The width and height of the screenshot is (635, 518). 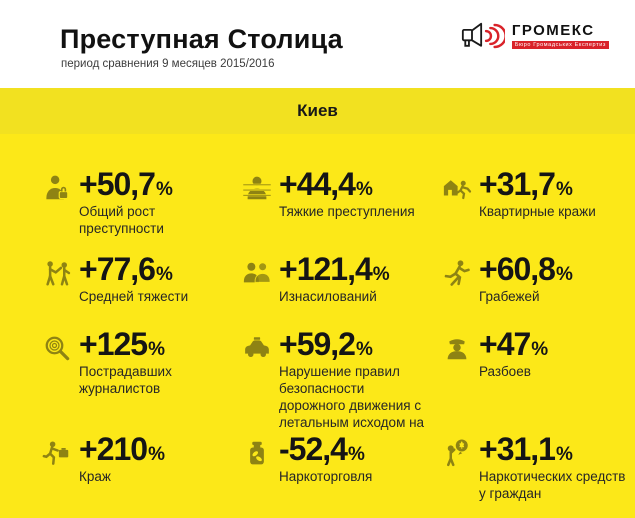 I want to click on city-band: Киев, so click(x=317, y=111).